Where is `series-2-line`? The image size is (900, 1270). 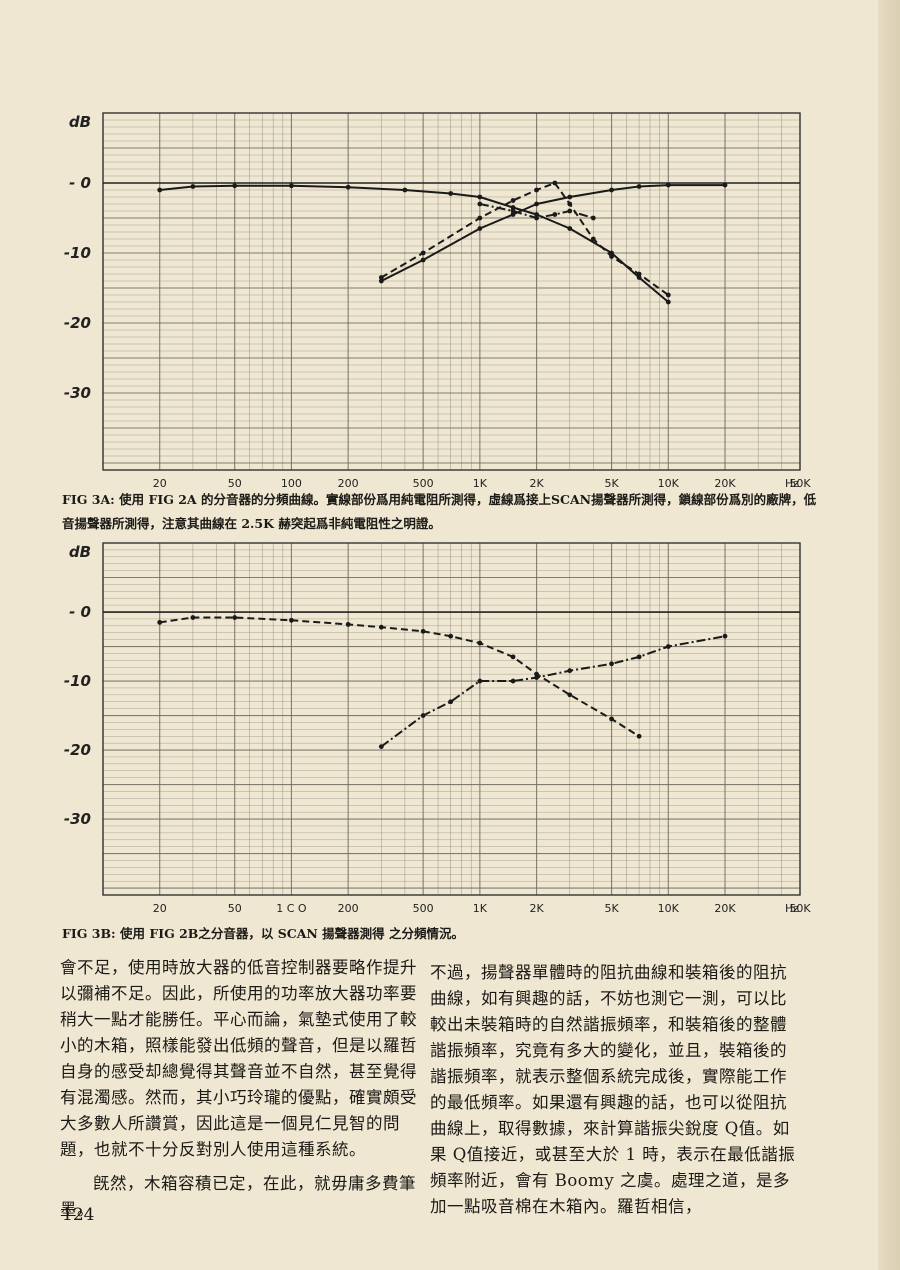 series-2-line is located at coordinates (524, 239).